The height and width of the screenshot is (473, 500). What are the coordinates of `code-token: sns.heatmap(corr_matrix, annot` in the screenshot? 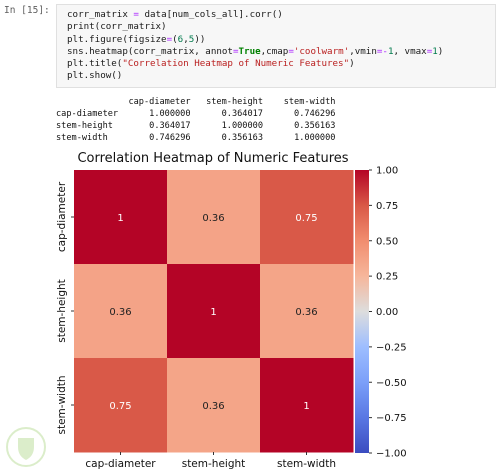 It's located at (150, 51).